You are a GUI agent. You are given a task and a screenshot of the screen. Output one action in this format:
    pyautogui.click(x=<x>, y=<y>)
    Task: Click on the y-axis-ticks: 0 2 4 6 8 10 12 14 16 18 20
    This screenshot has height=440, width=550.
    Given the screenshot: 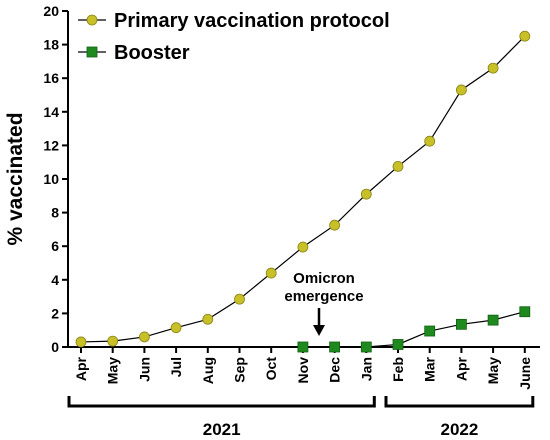 What is the action you would take?
    pyautogui.click(x=55, y=179)
    